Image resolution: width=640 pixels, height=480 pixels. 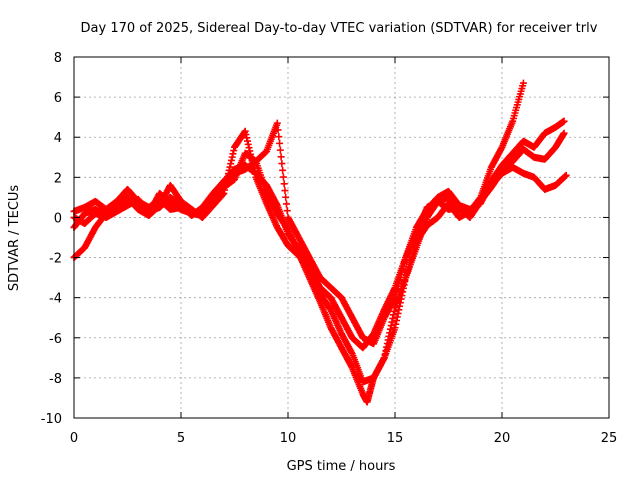 What do you see at coordinates (58, 58) in the screenshot?
I see `y-tick-label: 8` at bounding box center [58, 58].